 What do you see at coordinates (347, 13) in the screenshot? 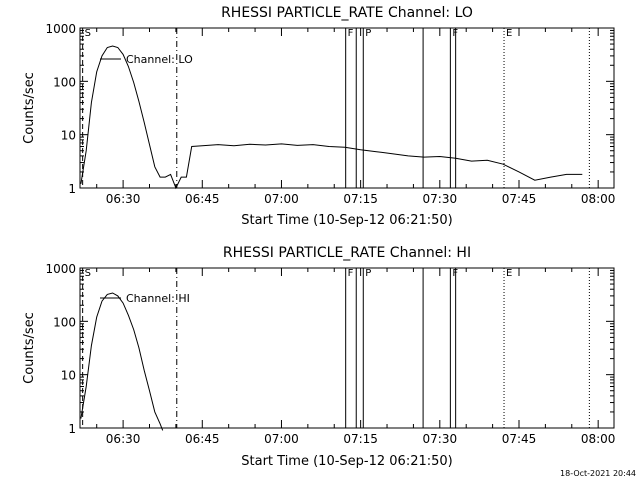
I see `chart-title: RHESSI PARTICLE_RATE Channel: LO` at bounding box center [347, 13].